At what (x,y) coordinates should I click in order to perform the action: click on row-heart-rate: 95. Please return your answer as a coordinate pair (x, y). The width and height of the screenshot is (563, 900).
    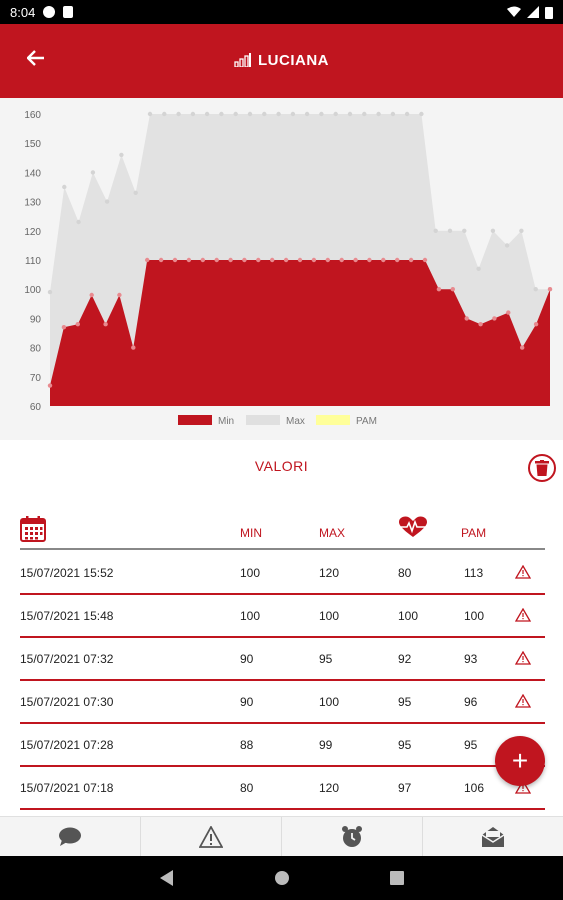
    Looking at the image, I should click on (405, 745).